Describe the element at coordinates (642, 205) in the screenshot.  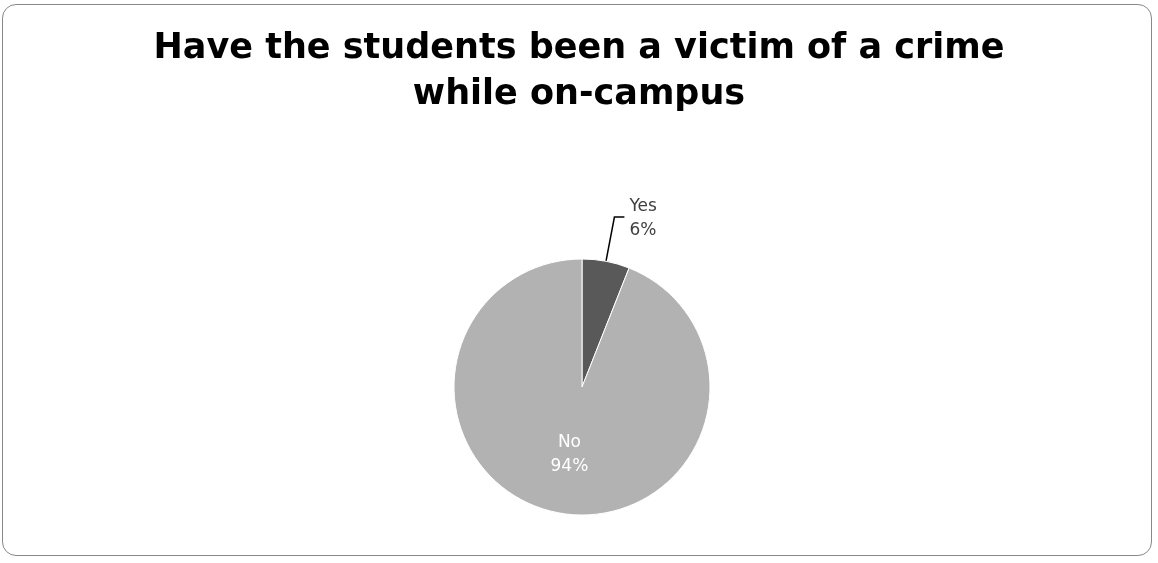
I see `slice-label: Yes` at that location.